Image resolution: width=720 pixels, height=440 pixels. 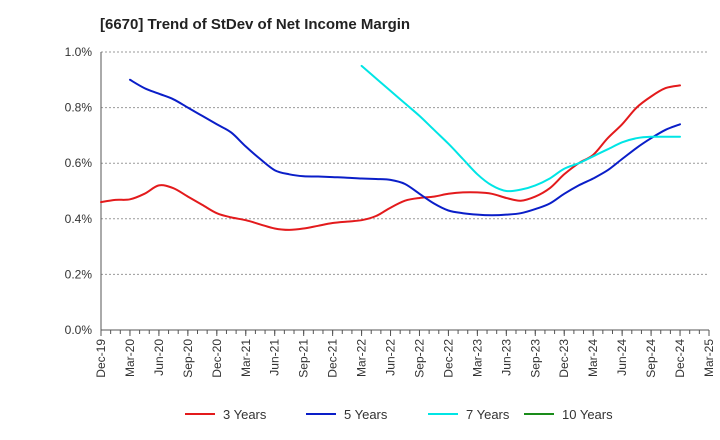 What do you see at coordinates (506, 357) in the screenshot?
I see `x-tick-label: Jun-23` at bounding box center [506, 357].